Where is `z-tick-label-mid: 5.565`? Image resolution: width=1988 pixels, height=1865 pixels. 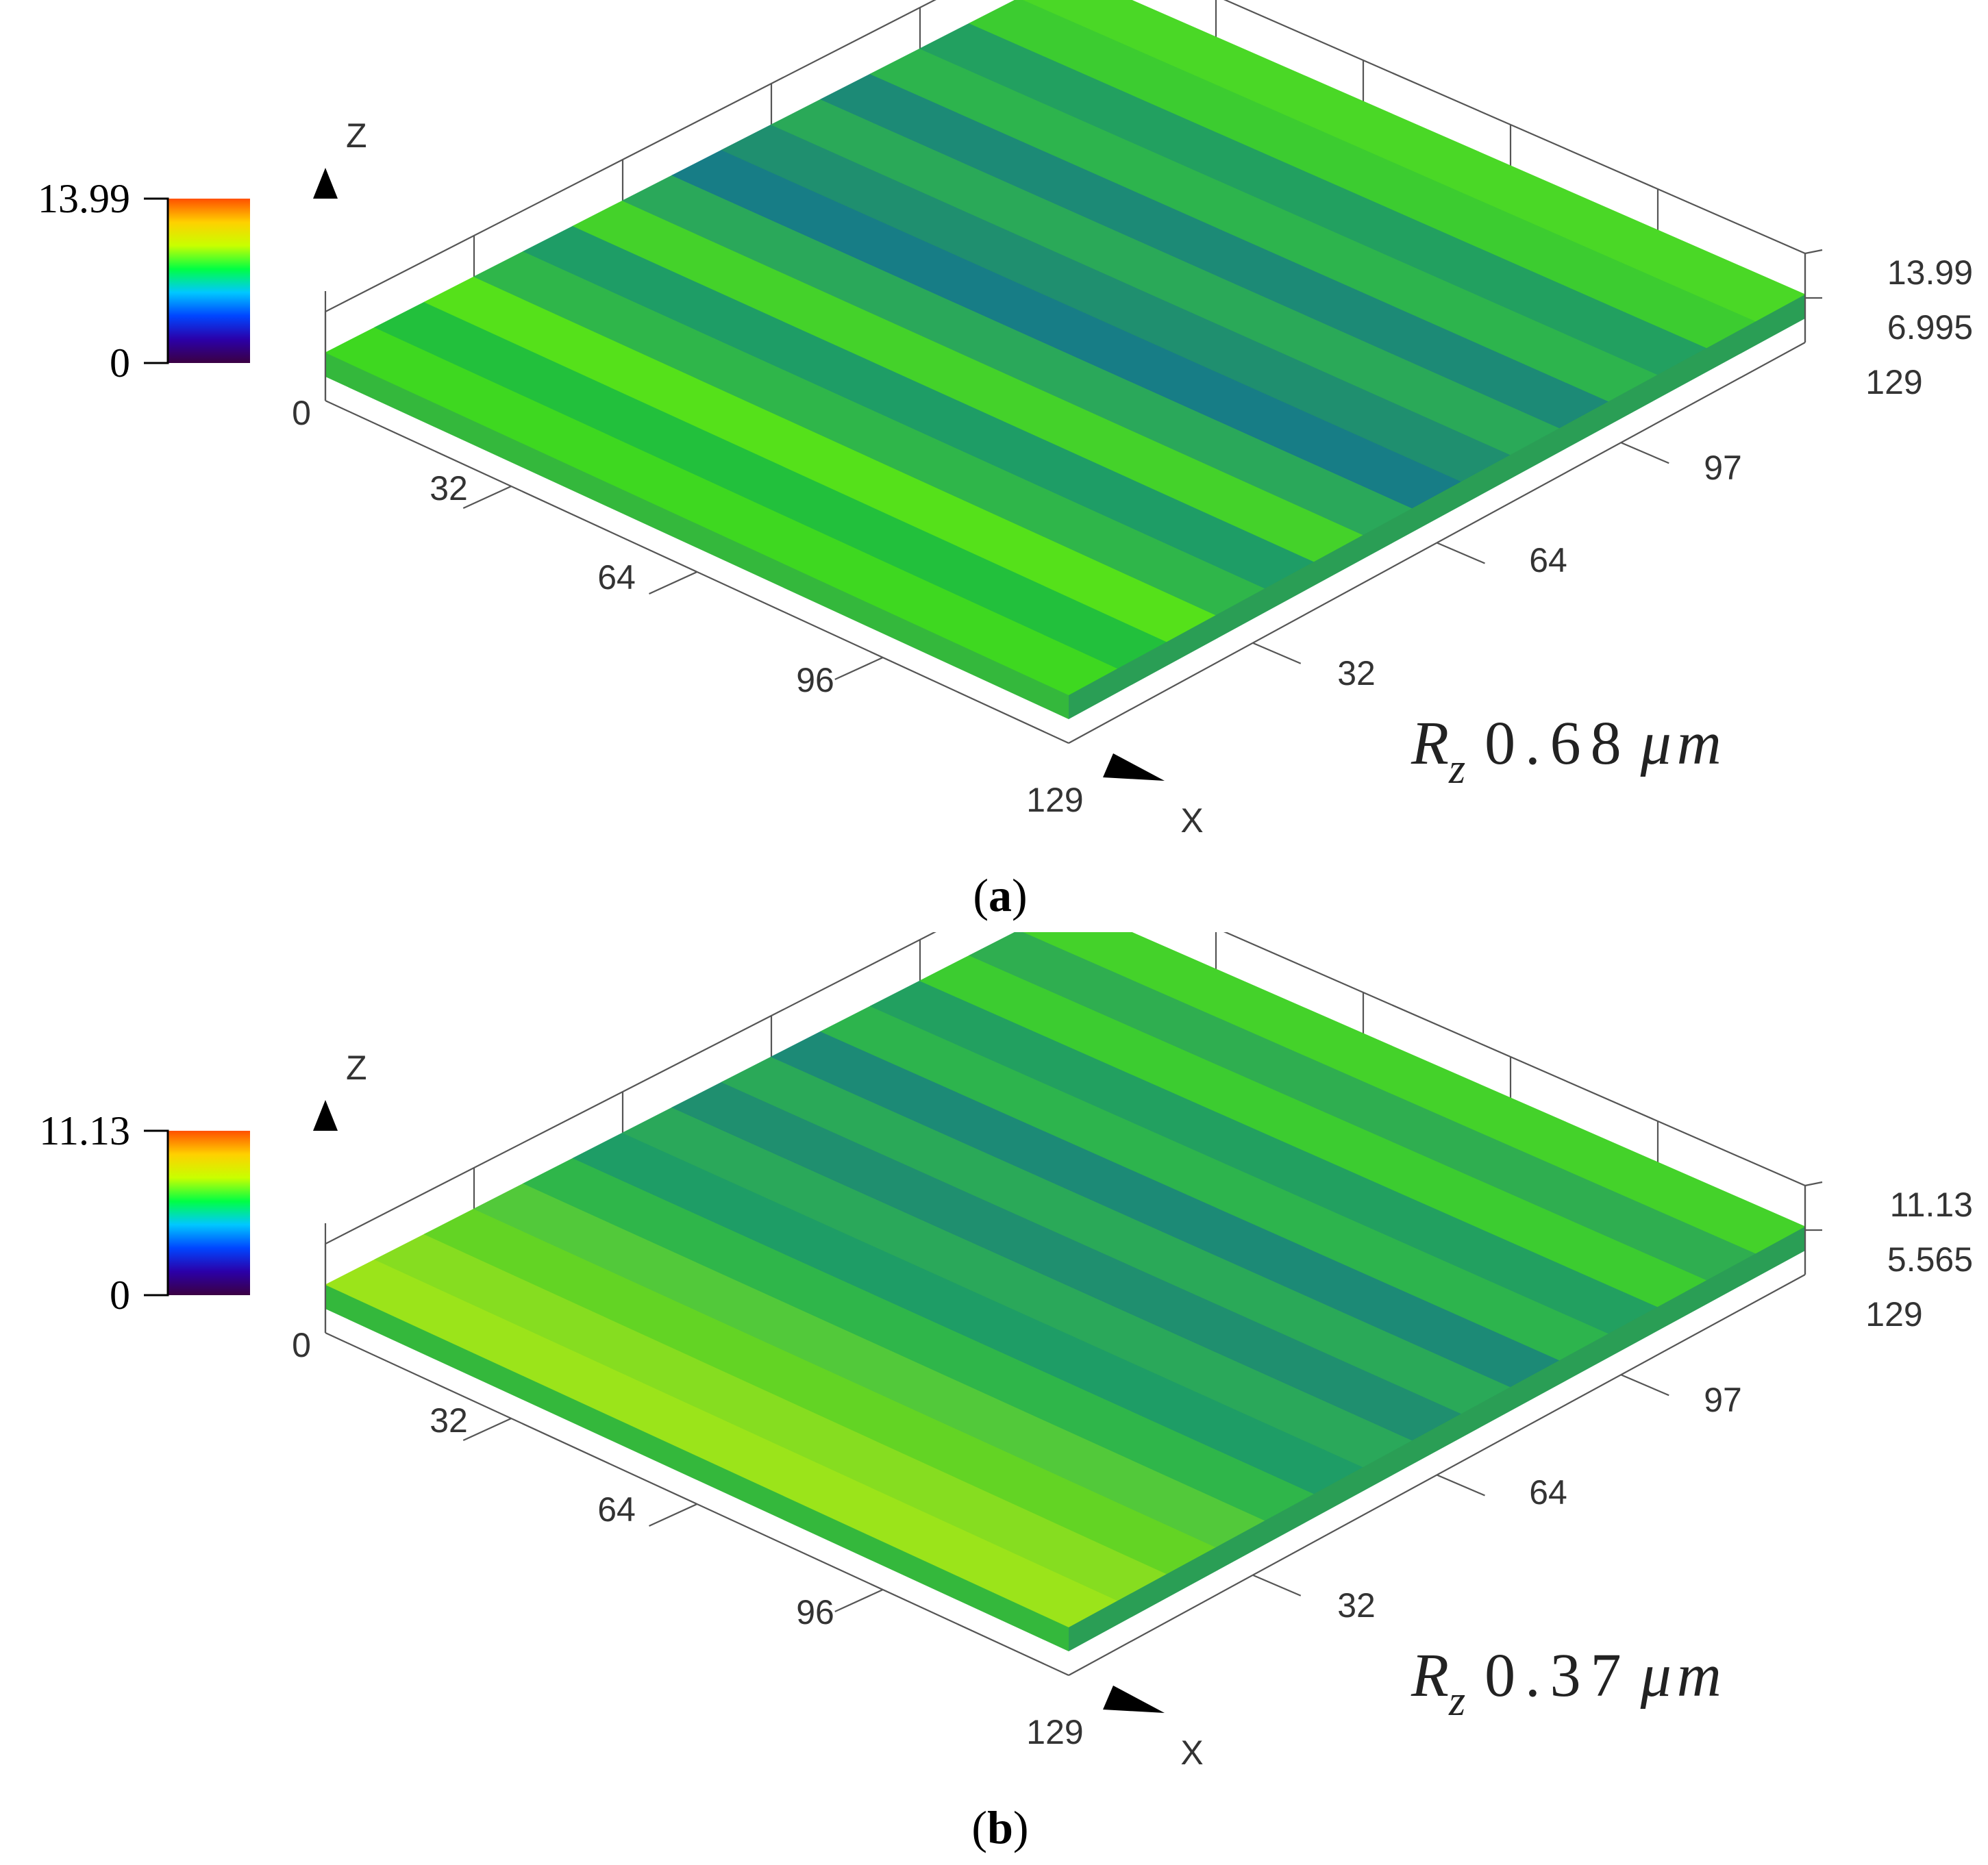
z-tick-label-mid: 5.565 is located at coordinates (1930, 1259).